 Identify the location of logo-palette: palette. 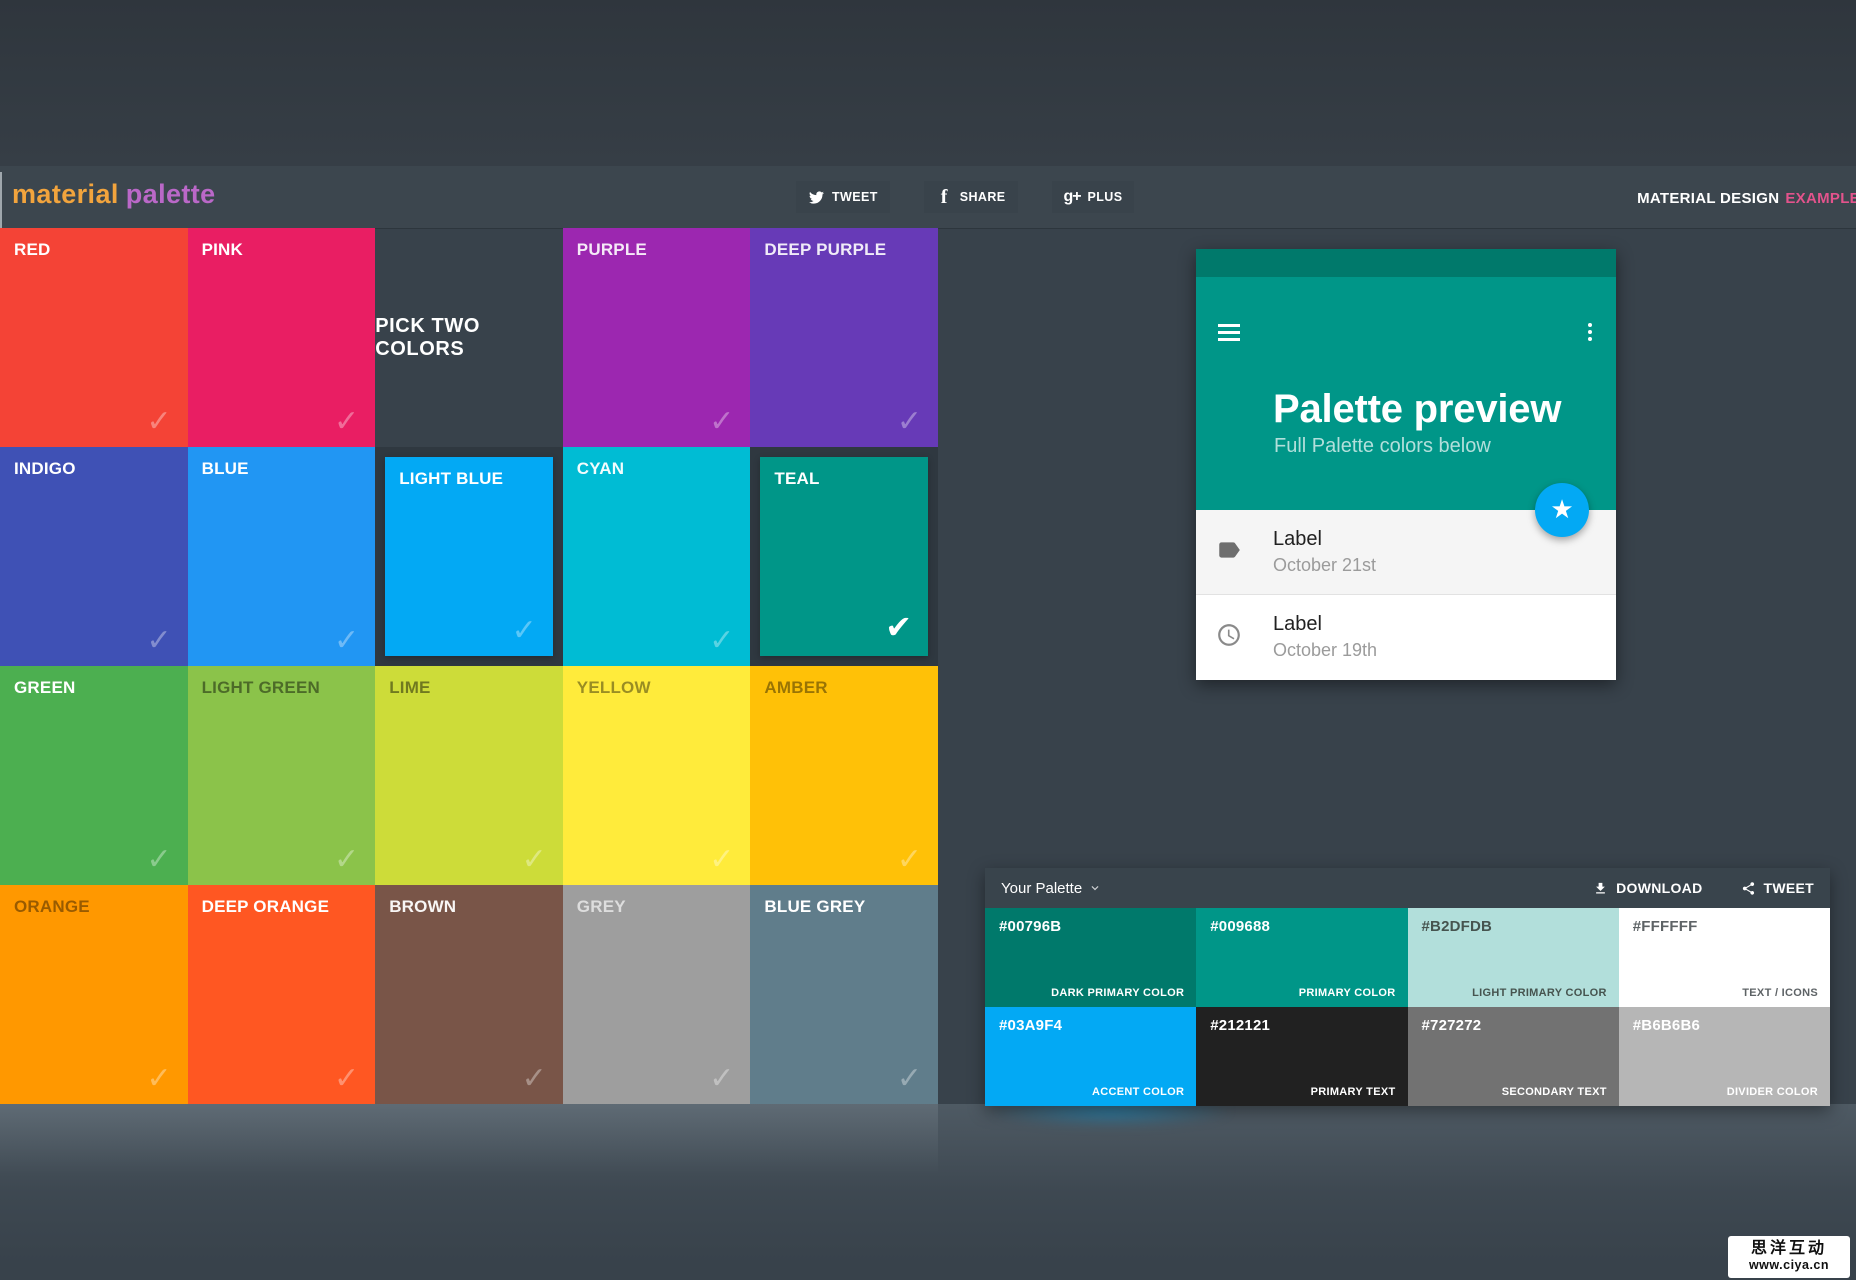
(170, 194).